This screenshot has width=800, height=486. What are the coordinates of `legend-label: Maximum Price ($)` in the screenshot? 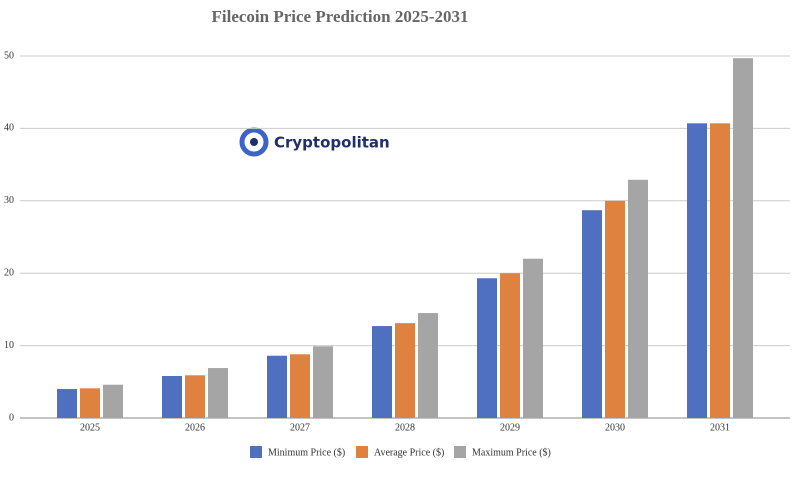 It's located at (511, 452).